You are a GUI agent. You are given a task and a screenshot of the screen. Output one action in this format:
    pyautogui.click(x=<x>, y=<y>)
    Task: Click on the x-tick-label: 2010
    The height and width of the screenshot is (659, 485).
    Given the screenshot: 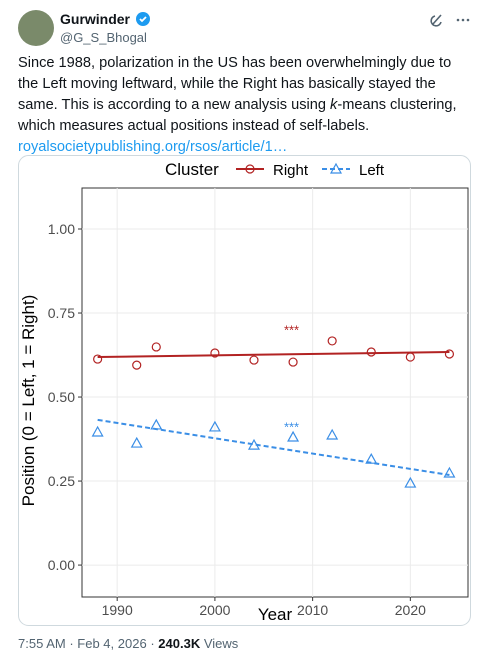 What is the action you would take?
    pyautogui.click(x=312, y=610)
    